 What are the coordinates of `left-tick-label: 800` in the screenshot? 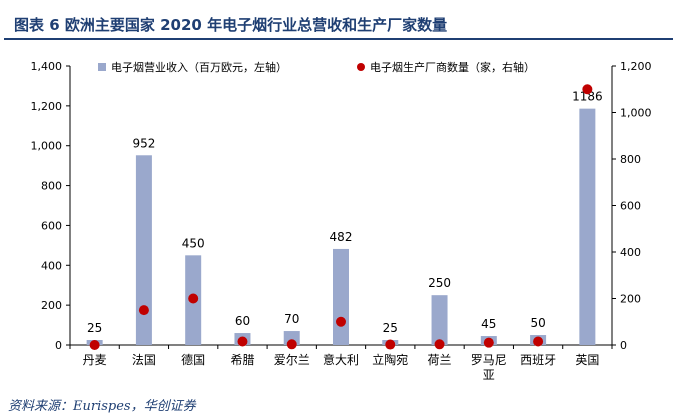 It's located at (51, 186).